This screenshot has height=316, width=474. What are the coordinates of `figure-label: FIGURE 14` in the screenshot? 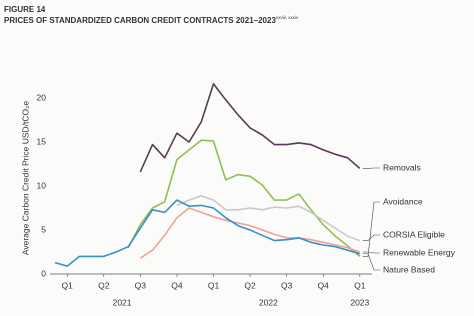 It's located at (25, 9).